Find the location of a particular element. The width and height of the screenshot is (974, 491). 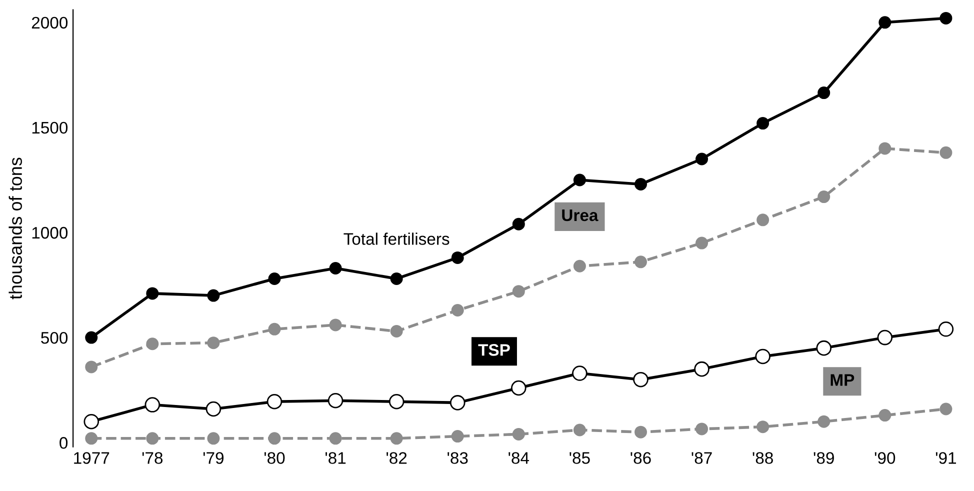

x-tick-label: 1977 is located at coordinates (92, 458).